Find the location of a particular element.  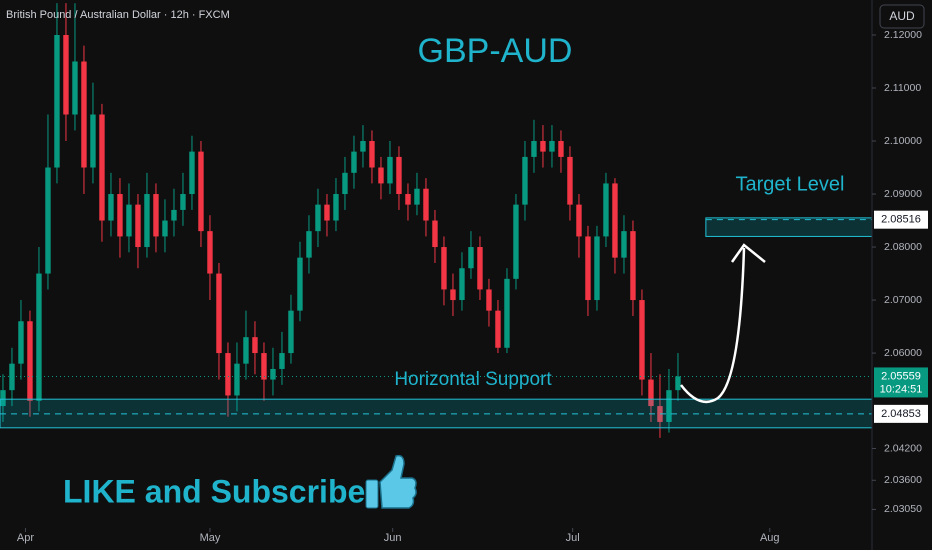

x-tick-label: May is located at coordinates (210, 538).